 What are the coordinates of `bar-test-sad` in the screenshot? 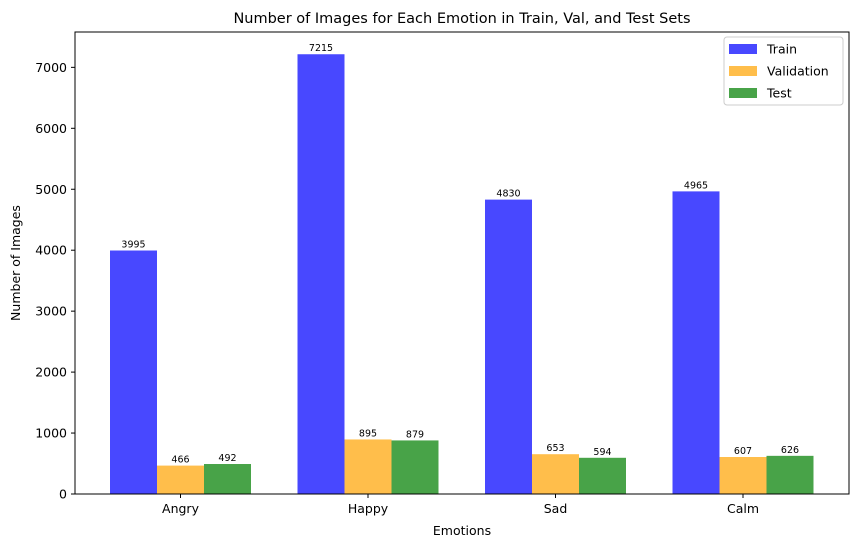 It's located at (602, 475).